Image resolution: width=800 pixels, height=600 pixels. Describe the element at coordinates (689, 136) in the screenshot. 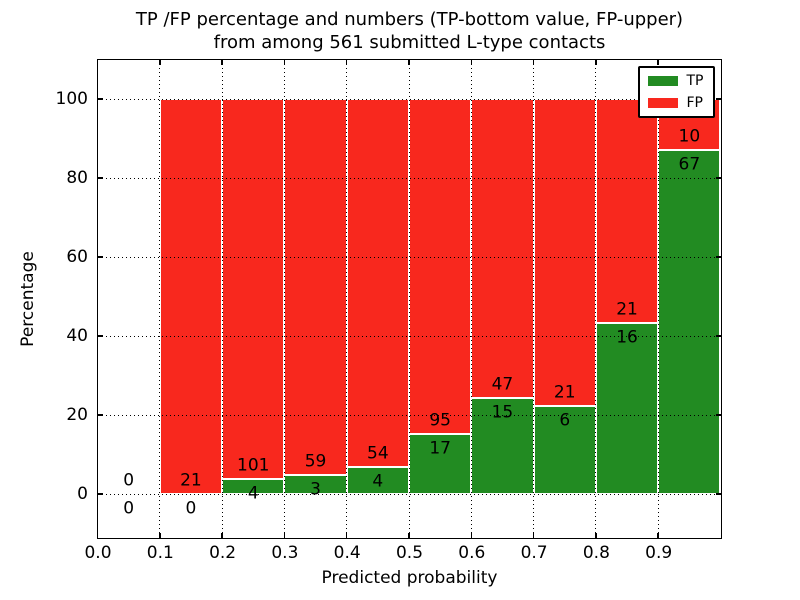

I see `fp-count-label: 10` at that location.